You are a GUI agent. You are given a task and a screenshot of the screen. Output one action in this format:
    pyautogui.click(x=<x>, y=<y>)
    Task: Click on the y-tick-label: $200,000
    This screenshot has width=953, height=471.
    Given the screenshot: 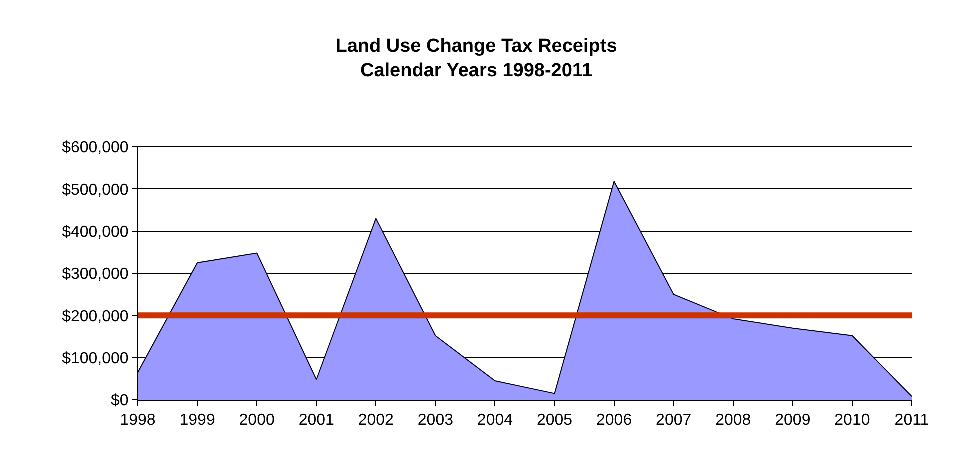 What is the action you would take?
    pyautogui.click(x=95, y=317)
    